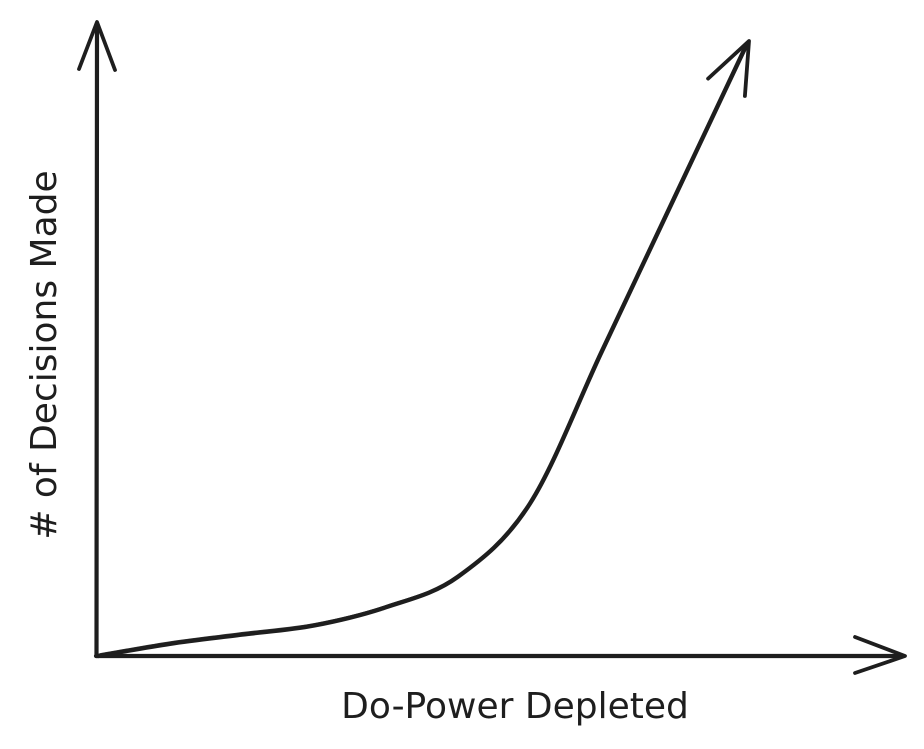 The image size is (924, 749). Describe the element at coordinates (97, 46) in the screenshot. I see `y-axis-arrow-head` at that location.